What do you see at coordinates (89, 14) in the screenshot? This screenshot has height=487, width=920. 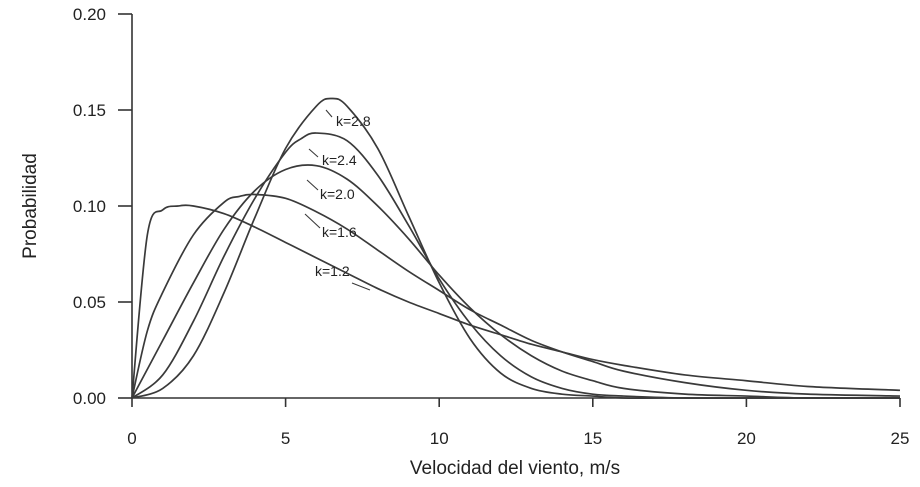 I see `y-tick-label: 0.20` at bounding box center [89, 14].